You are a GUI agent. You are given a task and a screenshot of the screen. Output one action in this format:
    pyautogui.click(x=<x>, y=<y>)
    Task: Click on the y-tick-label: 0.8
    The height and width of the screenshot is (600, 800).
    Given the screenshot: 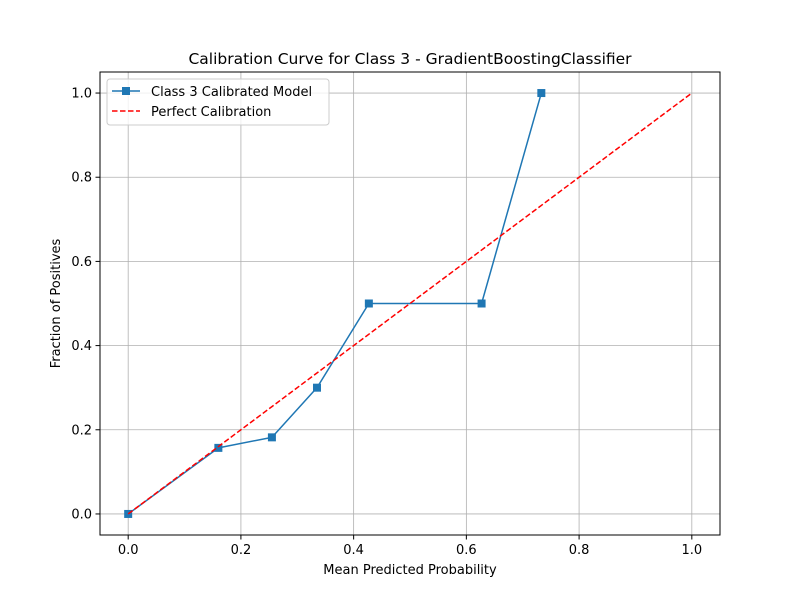 What is the action you would take?
    pyautogui.click(x=81, y=178)
    